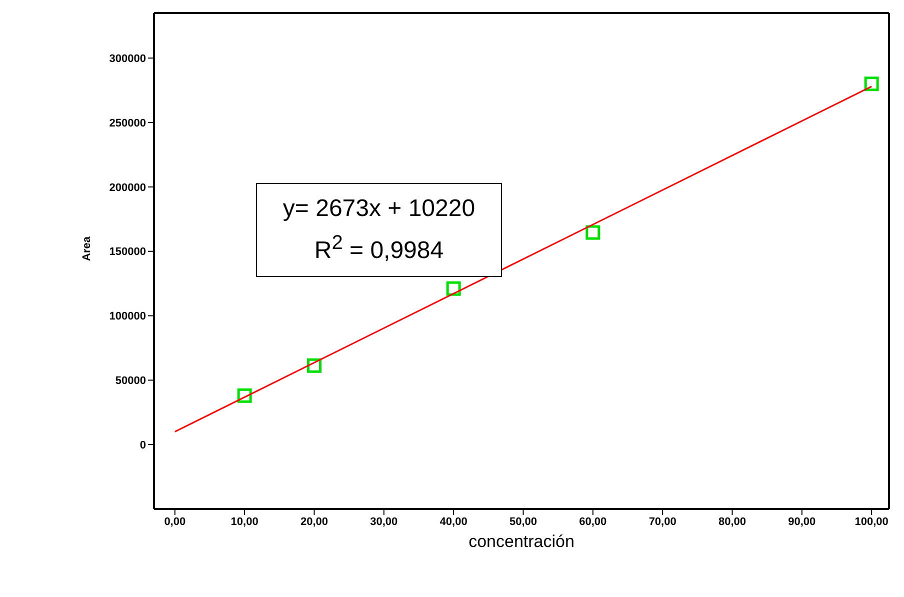 This screenshot has width=904, height=597. I want to click on y-tick-label: 150000, so click(127, 252).